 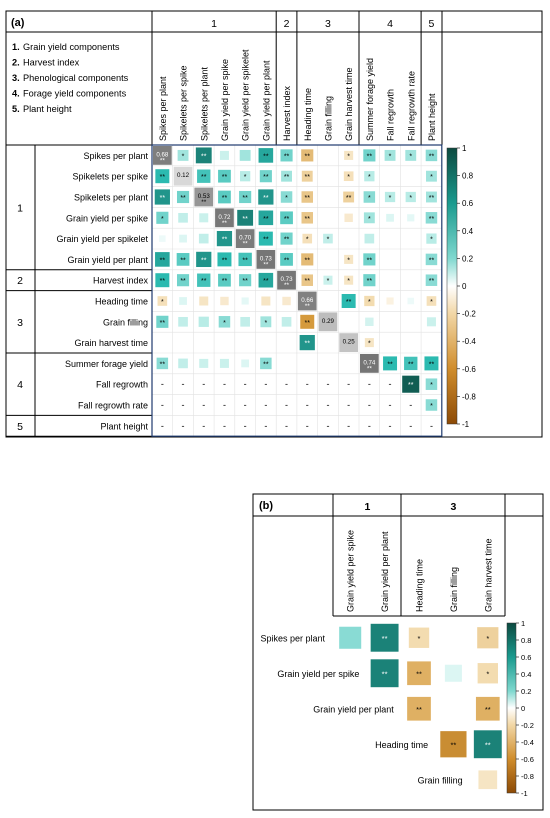 What do you see at coordinates (214, 24) in the screenshot?
I see `column-group-label-1: 1` at bounding box center [214, 24].